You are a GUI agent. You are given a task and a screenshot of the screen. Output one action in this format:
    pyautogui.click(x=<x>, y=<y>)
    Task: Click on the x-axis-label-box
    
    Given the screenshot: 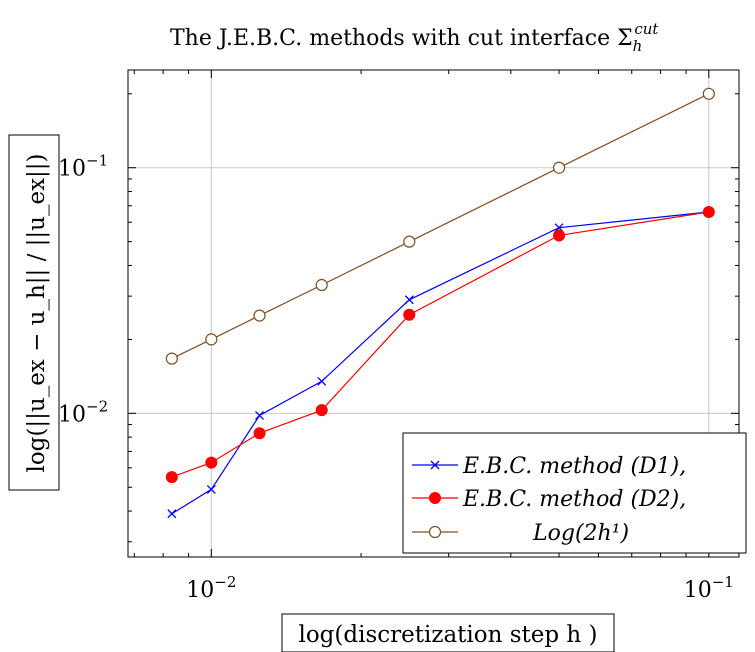 What is the action you would take?
    pyautogui.click(x=448, y=632)
    